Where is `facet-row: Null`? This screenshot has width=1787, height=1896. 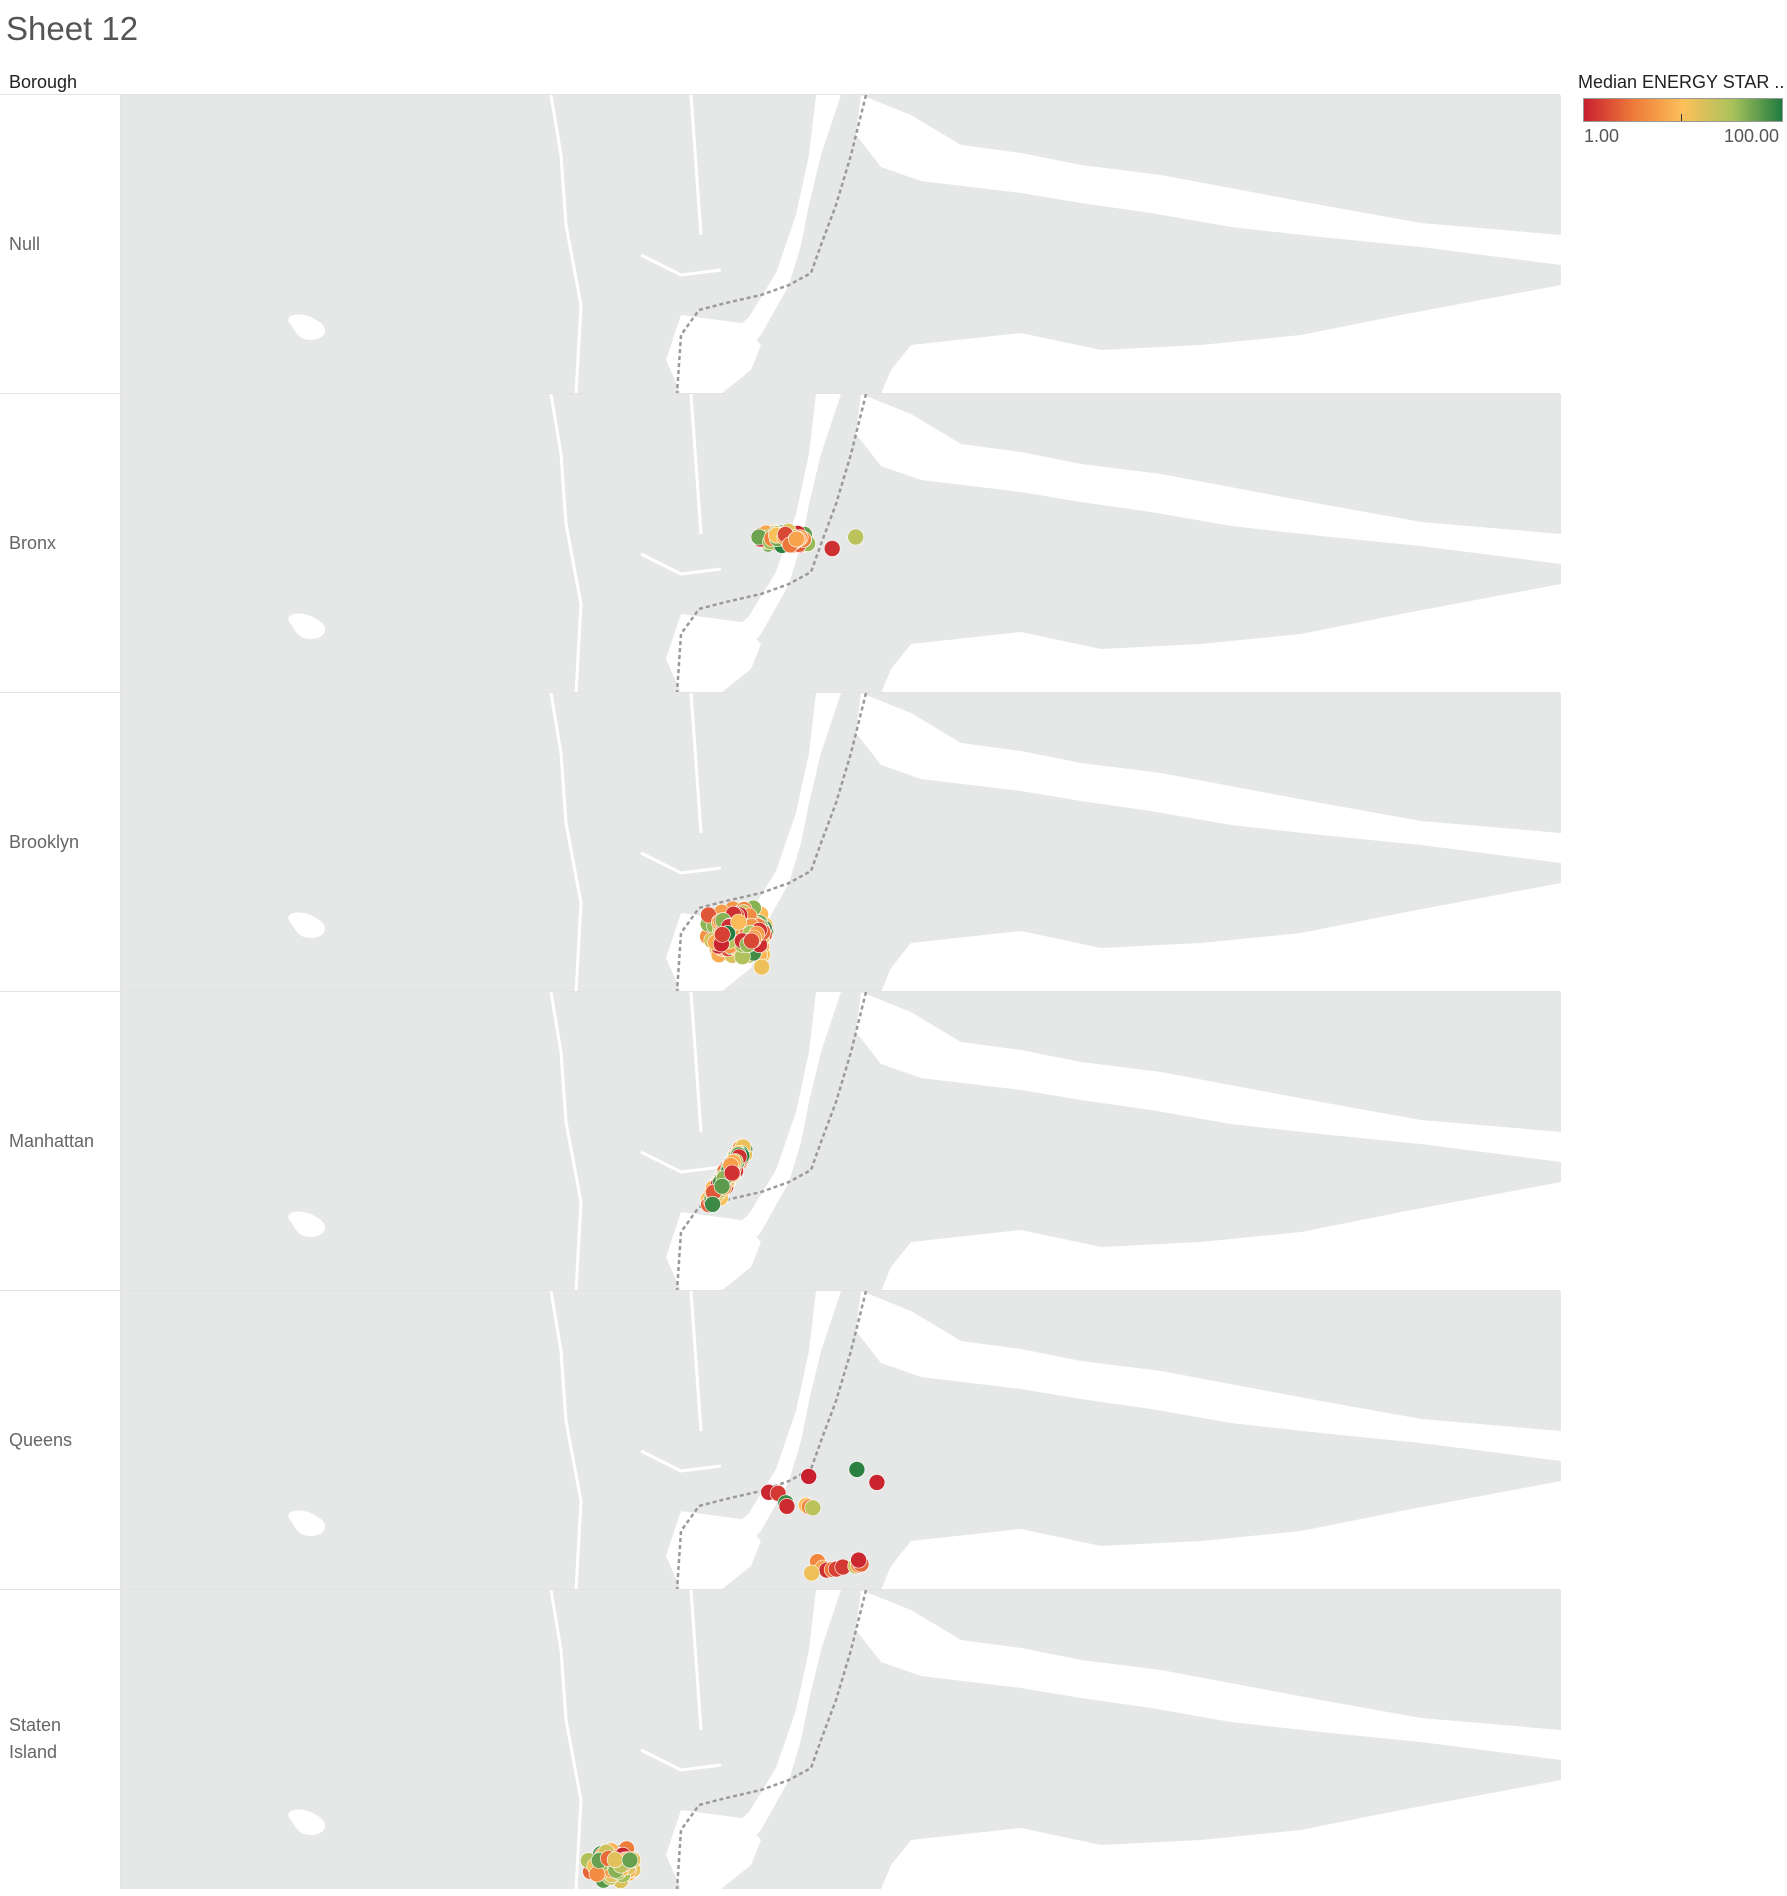 facet-row: Null is located at coordinates (780, 244).